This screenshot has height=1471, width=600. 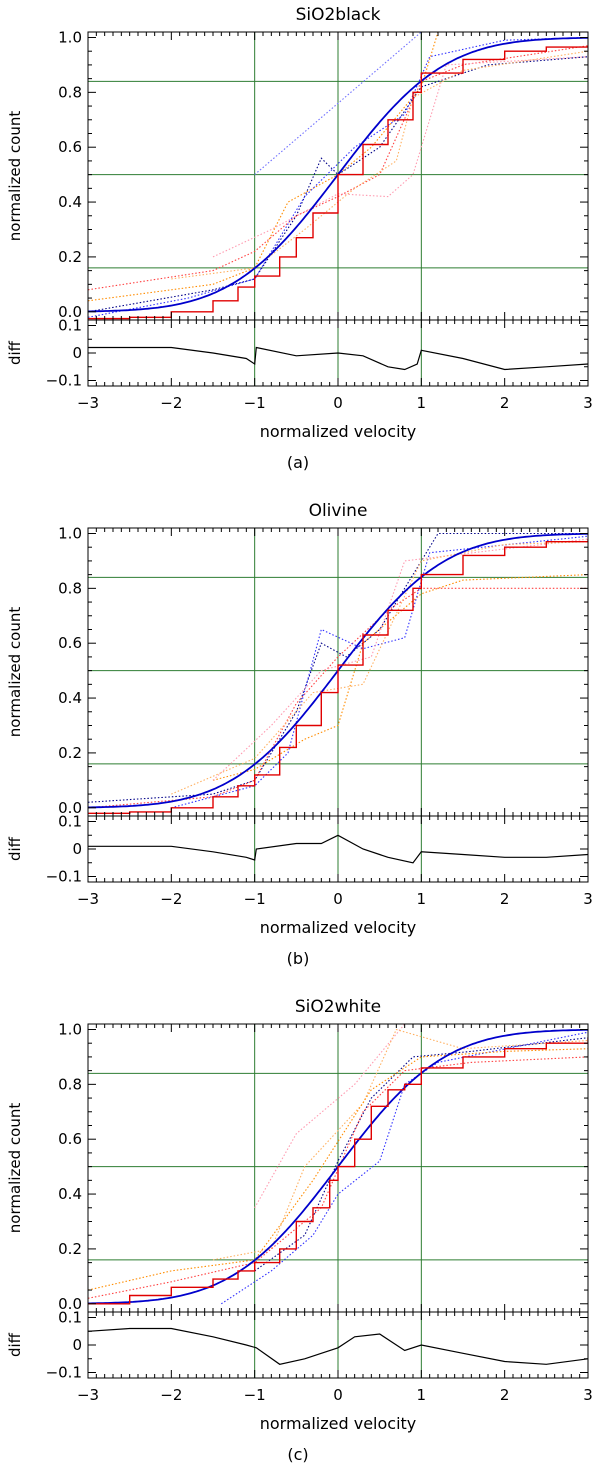 What do you see at coordinates (297, 1454) in the screenshot?
I see `panel-caption: (c)` at bounding box center [297, 1454].